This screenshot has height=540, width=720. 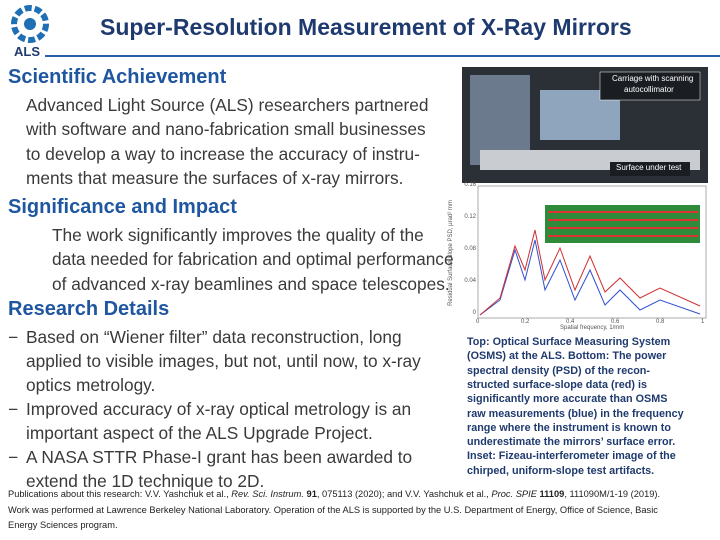 What do you see at coordinates (117, 77) in the screenshot?
I see `section-heading: Scientific Achievement` at bounding box center [117, 77].